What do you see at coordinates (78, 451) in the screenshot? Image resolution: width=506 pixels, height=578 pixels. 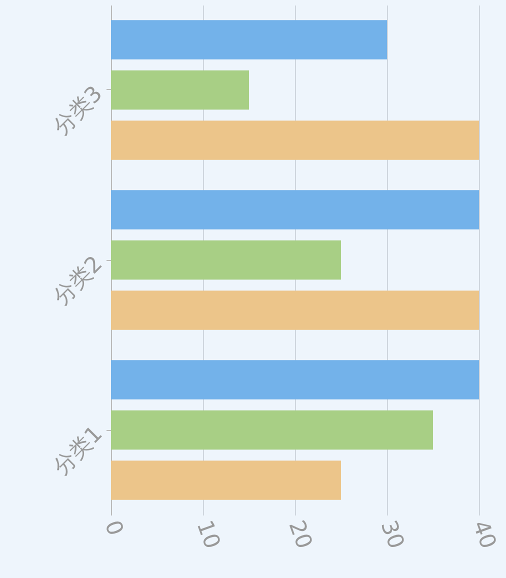 I see `y-tick-label: 分类1` at bounding box center [78, 451].